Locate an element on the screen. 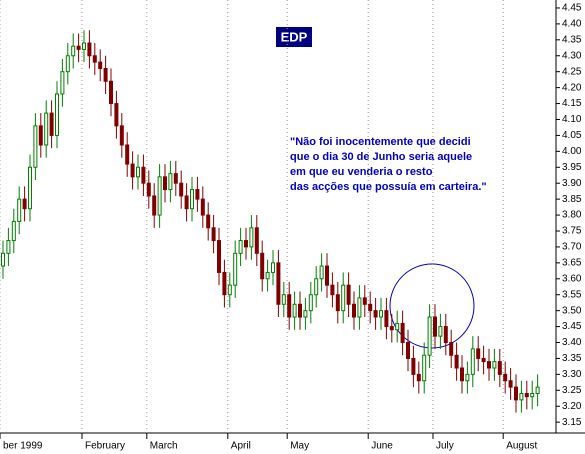  annotation-line: das acções que possuía em carteira." is located at coordinates (388, 187).